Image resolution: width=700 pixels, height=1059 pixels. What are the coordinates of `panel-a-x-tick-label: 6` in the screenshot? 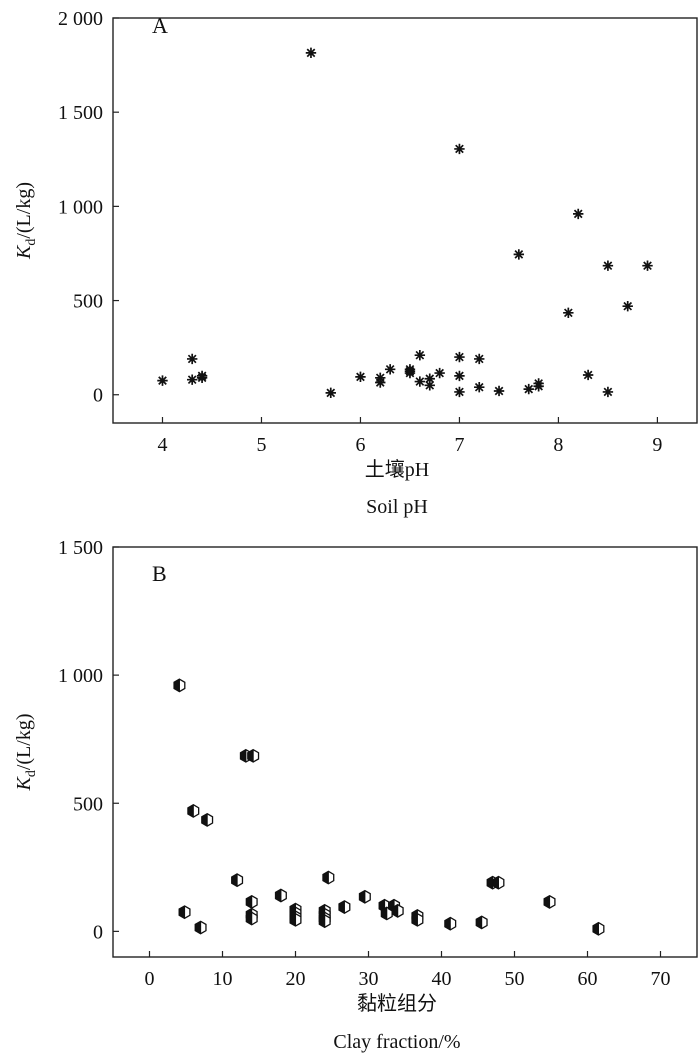 It's located at (360, 445).